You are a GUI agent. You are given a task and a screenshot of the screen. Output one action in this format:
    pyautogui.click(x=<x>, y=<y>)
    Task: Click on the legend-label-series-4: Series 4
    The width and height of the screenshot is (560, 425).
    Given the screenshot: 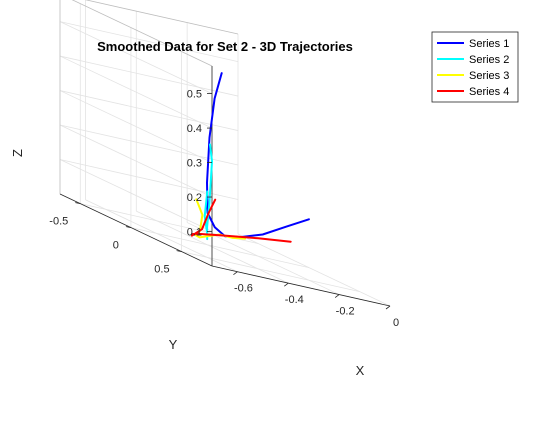 What is the action you would take?
    pyautogui.click(x=489, y=92)
    